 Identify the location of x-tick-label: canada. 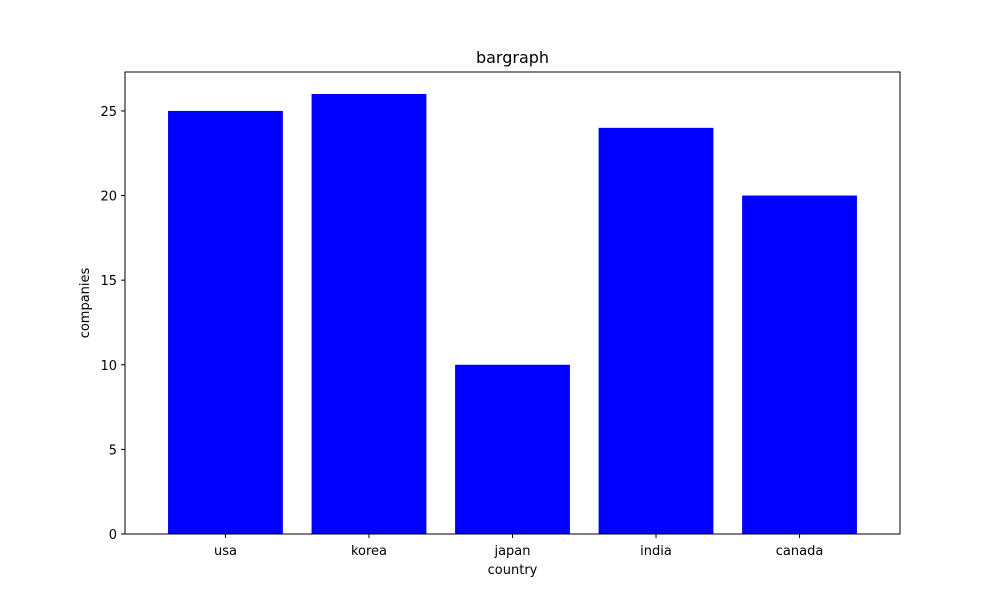
(800, 551).